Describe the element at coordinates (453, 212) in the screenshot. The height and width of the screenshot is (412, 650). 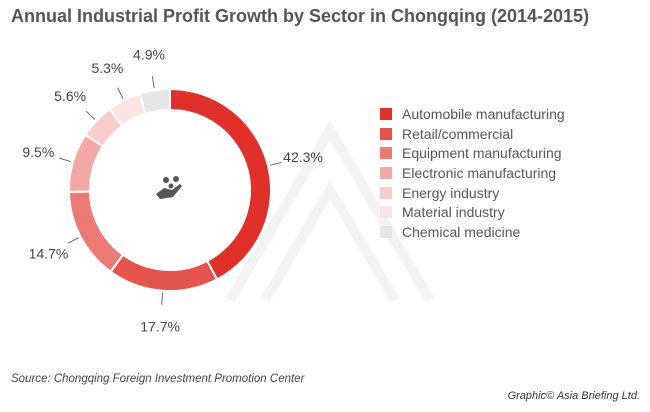
I see `legend-label: Material industry` at that location.